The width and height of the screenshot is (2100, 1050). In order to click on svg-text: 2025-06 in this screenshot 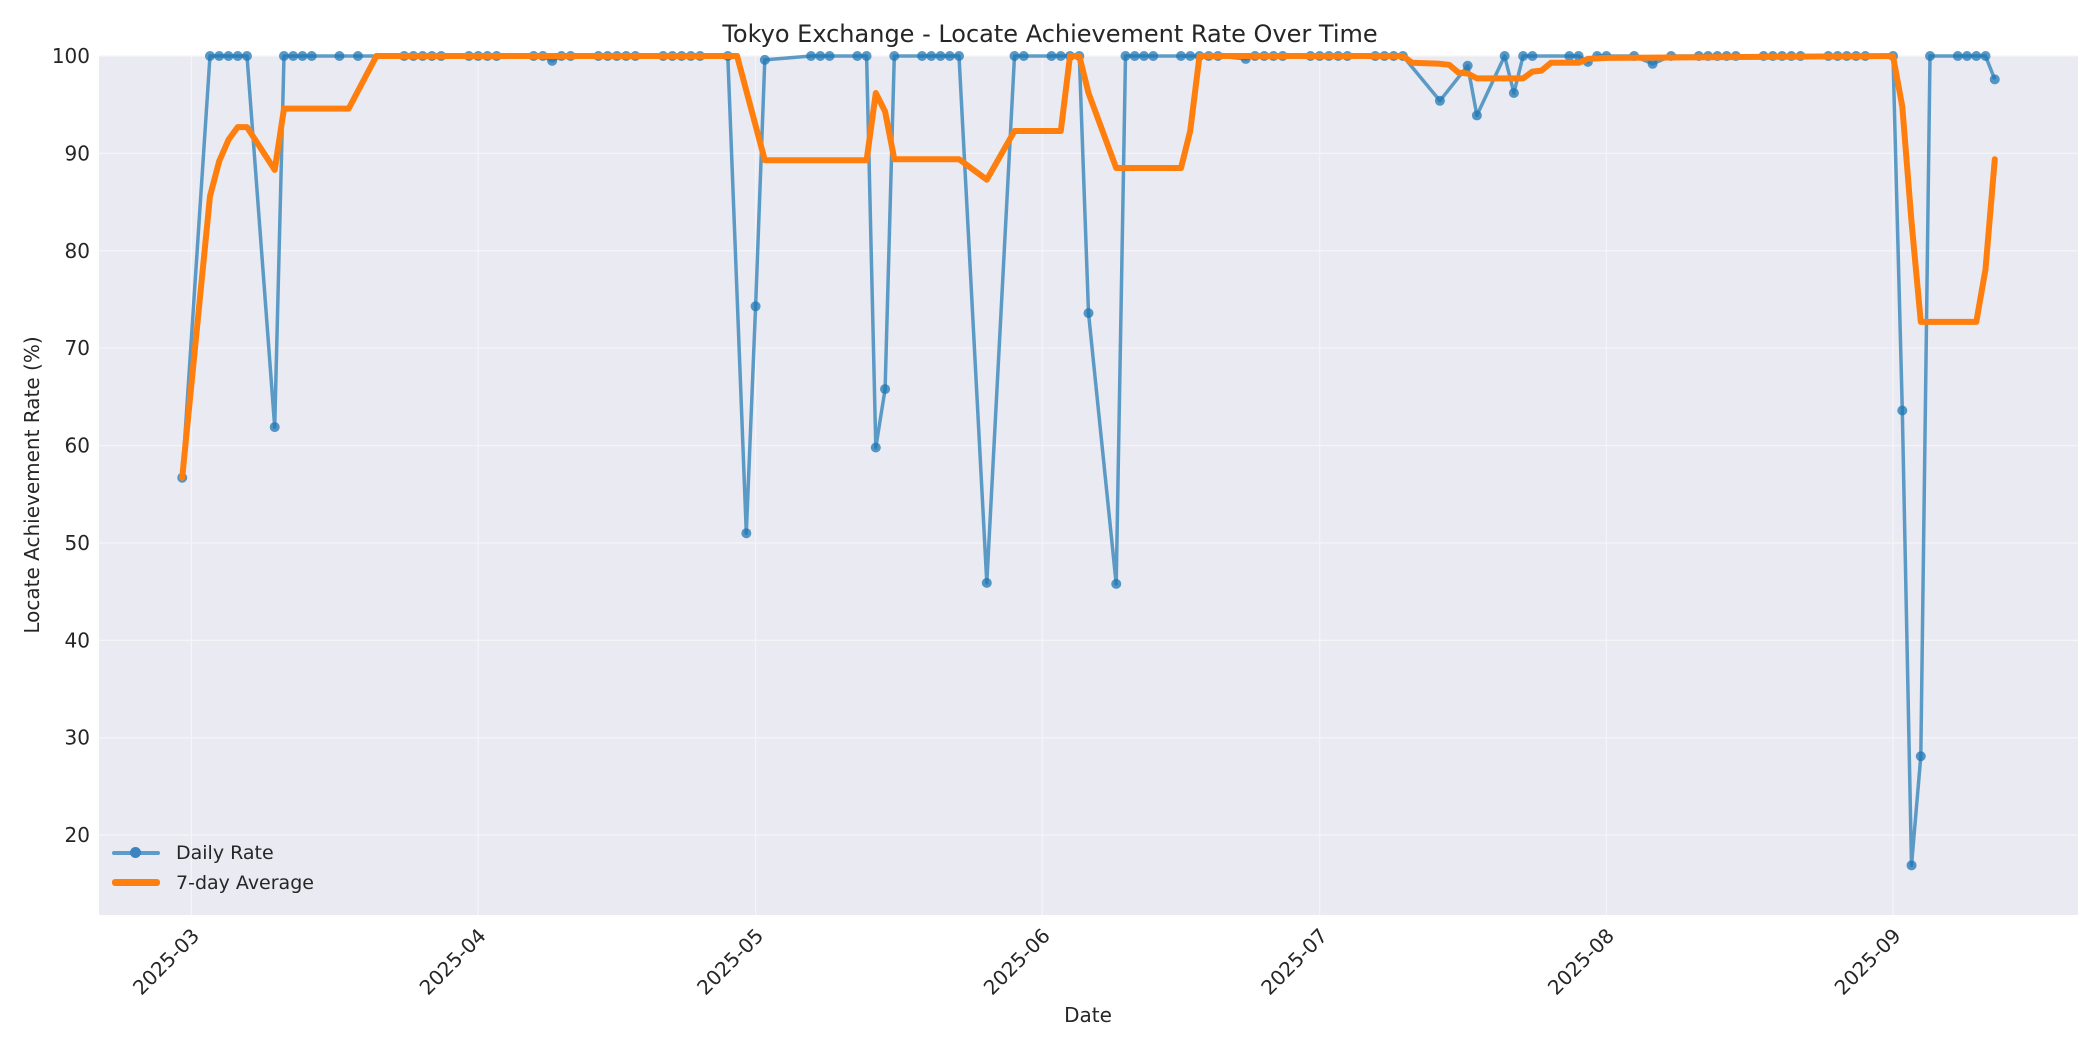, I will do `click(1017, 962)`.